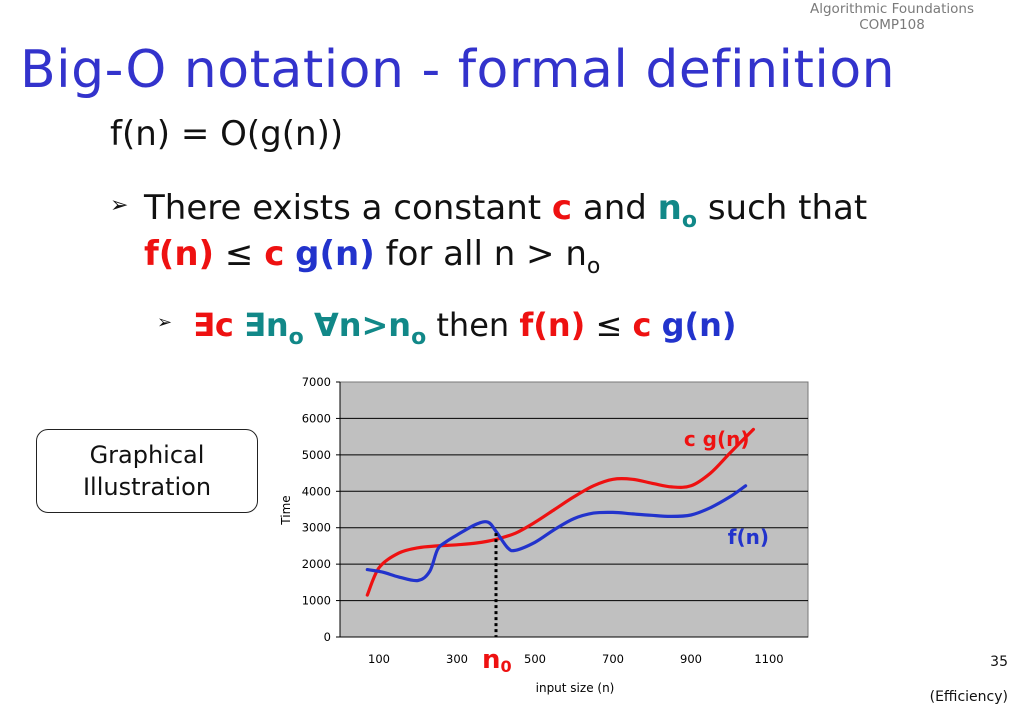  I want to click on constant-c-2: c, so click(274, 254).